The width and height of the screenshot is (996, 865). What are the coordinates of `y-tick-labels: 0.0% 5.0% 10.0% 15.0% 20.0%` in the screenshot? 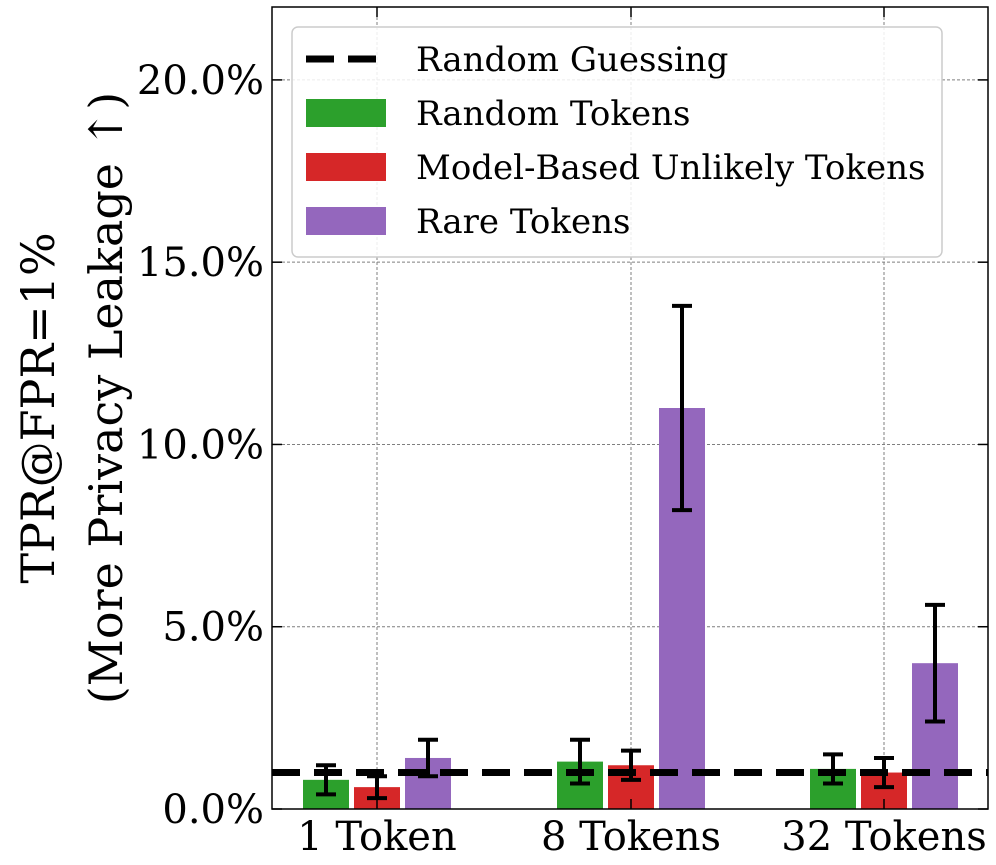 It's located at (200, 445).